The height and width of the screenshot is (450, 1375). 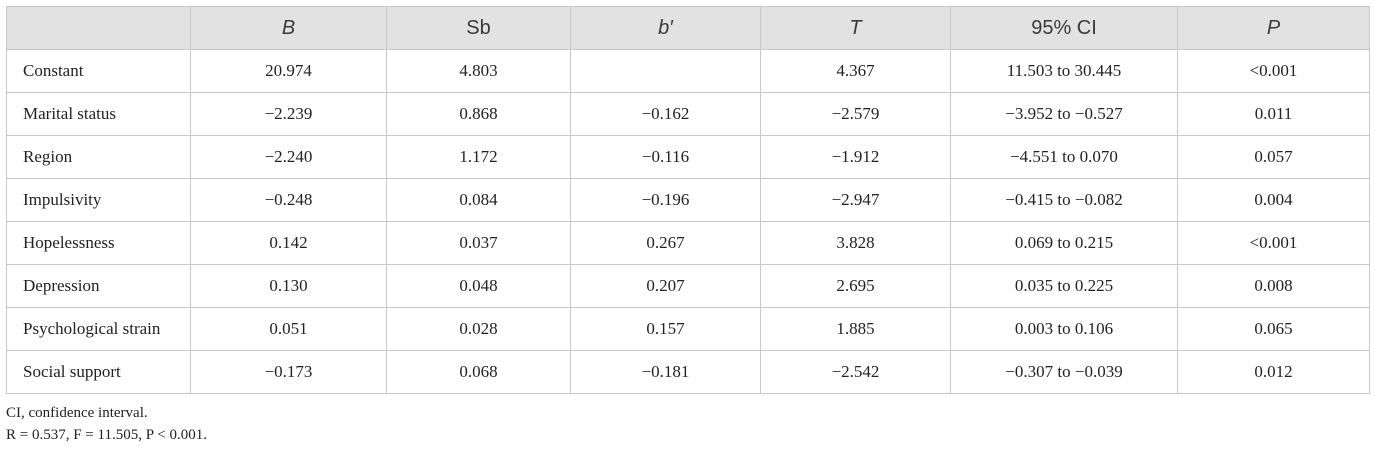 I want to click on table-cell: 0.048, so click(x=478, y=286).